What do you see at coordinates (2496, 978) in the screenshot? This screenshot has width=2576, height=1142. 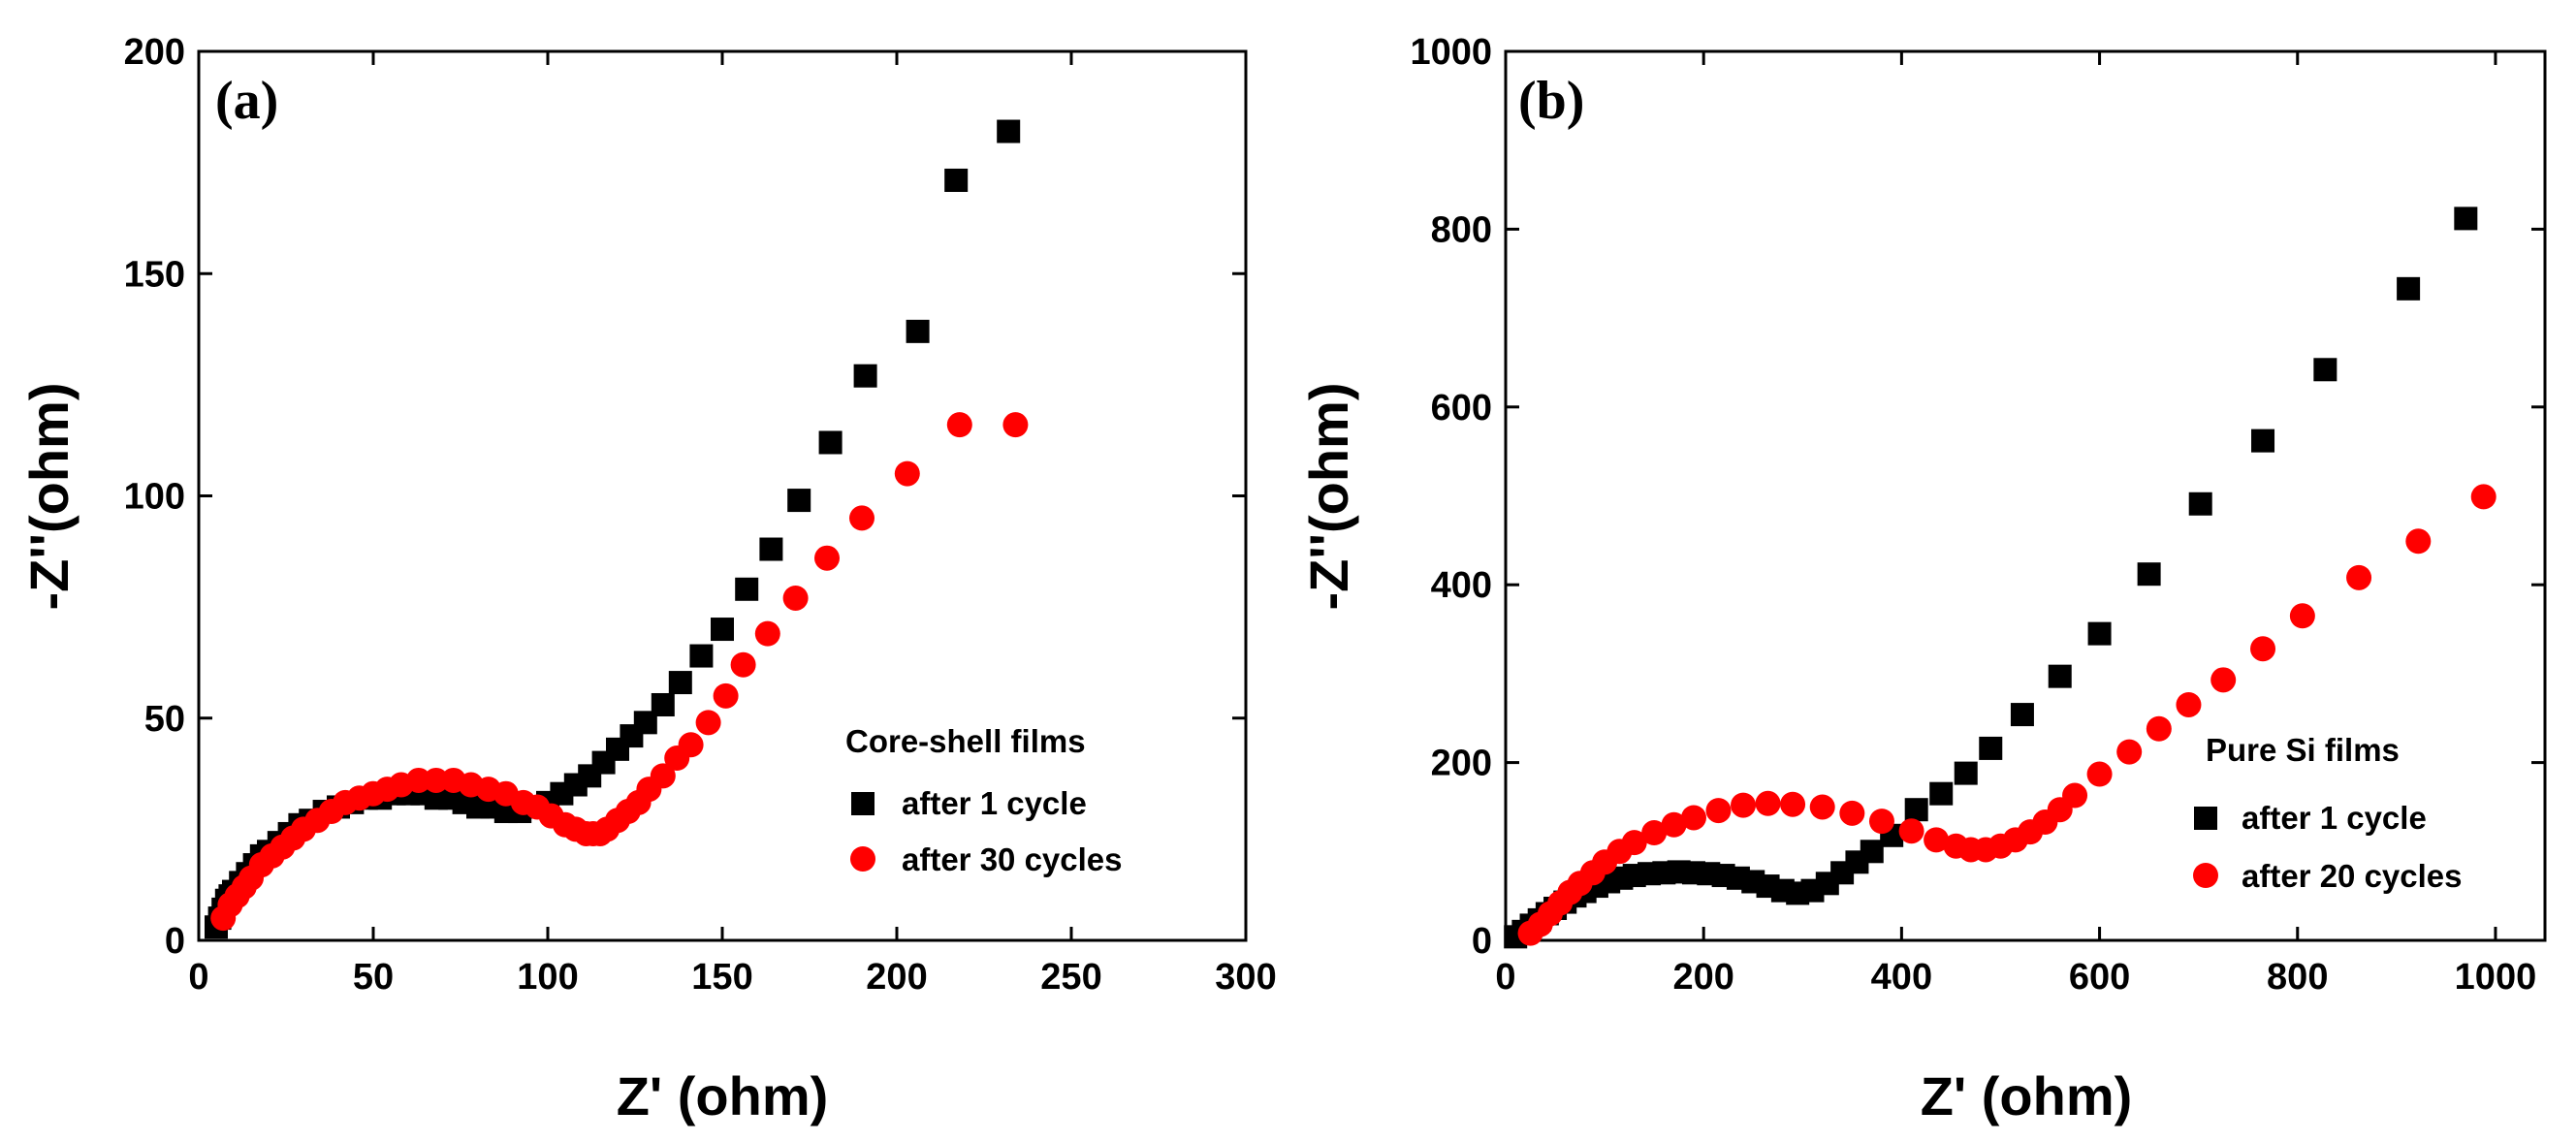 I see `x-tick-label: 1000` at bounding box center [2496, 978].